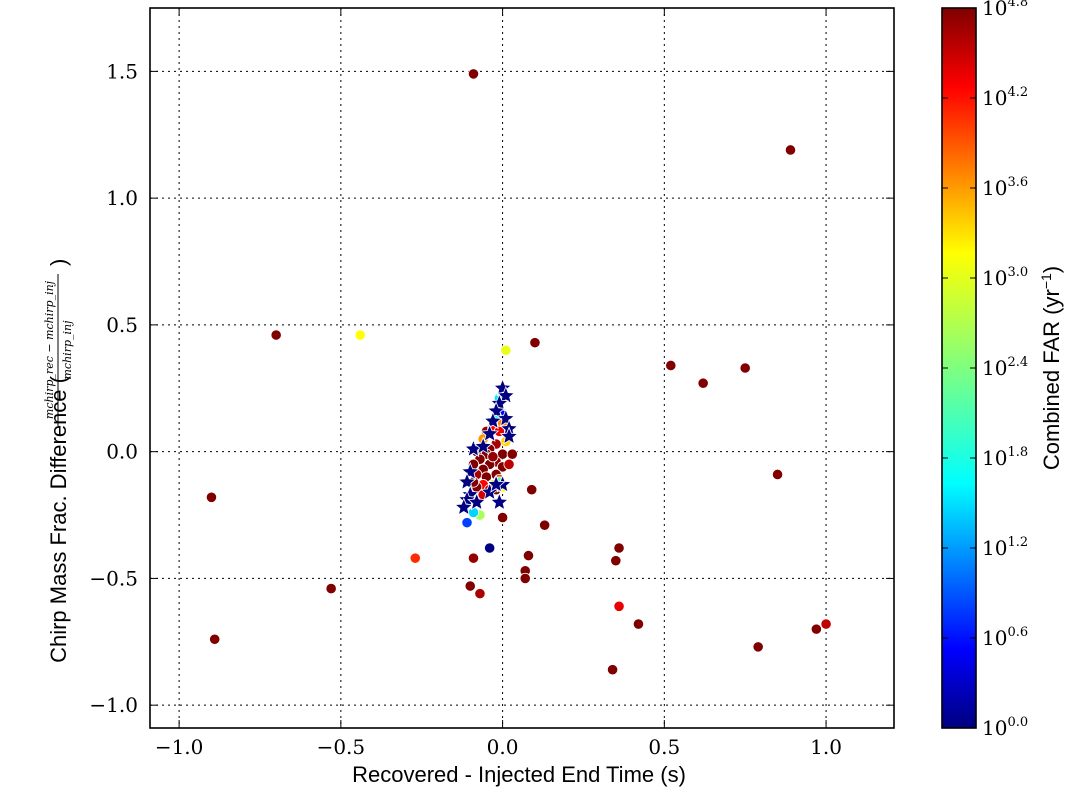 Image resolution: width=1075 pixels, height=792 pixels. Describe the element at coordinates (1005, 367) in the screenshot. I see `colorbar-tick-label: 102.4` at that location.